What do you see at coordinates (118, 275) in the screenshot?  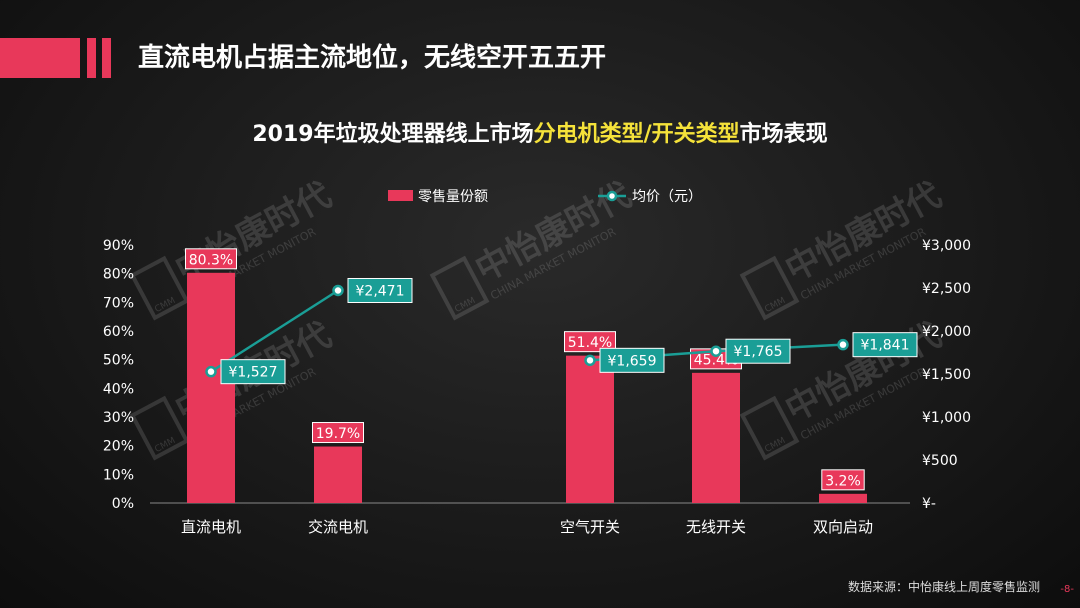 I see `y-left-tick-label: 80%` at bounding box center [118, 275].